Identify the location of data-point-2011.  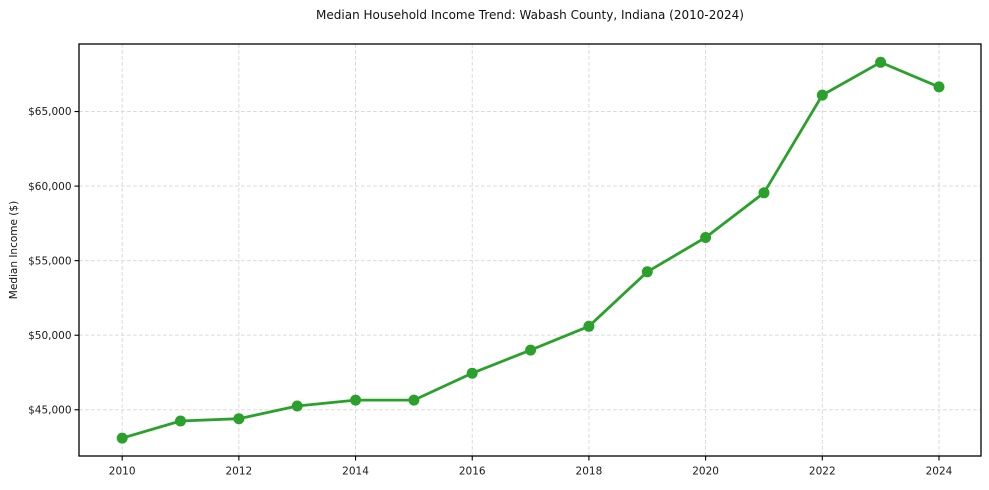
(180, 421).